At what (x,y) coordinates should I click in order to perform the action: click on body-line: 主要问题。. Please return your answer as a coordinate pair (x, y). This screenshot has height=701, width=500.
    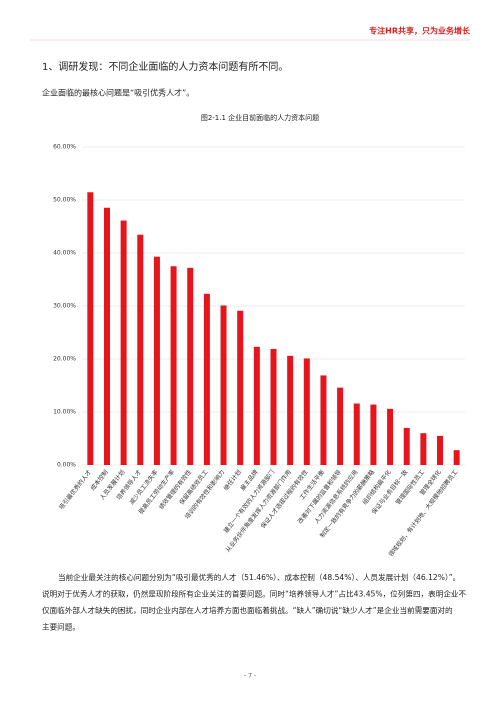
    Looking at the image, I should click on (61, 627).